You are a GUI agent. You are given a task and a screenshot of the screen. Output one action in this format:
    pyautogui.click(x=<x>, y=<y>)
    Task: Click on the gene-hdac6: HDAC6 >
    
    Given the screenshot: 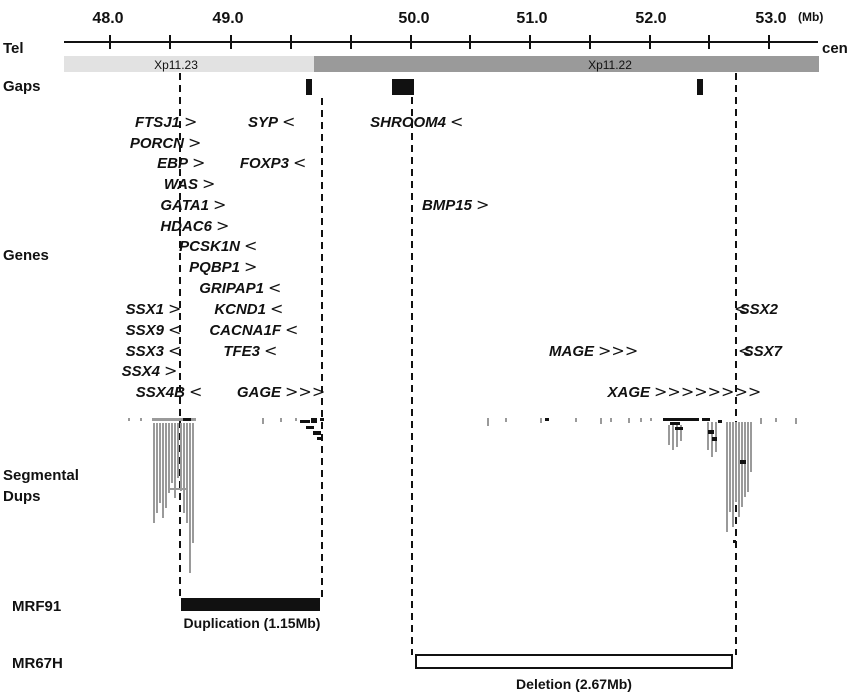 What is the action you would take?
    pyautogui.click(x=194, y=225)
    